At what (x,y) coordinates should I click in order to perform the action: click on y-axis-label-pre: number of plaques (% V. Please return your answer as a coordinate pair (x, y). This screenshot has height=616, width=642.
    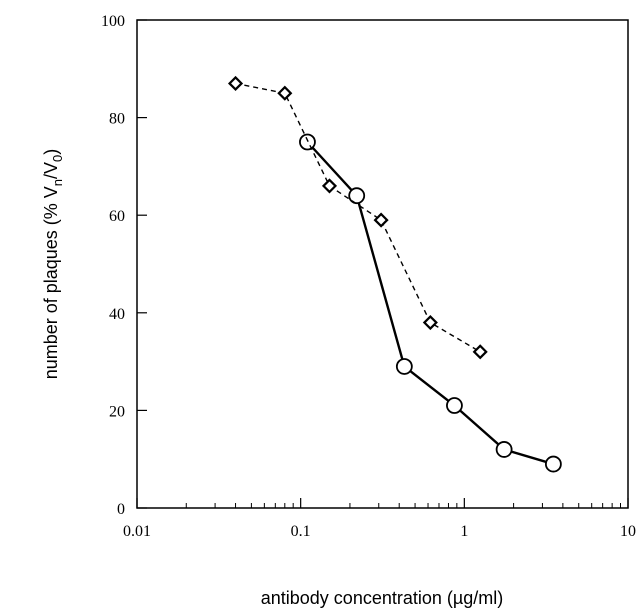
    Looking at the image, I should click on (51, 282).